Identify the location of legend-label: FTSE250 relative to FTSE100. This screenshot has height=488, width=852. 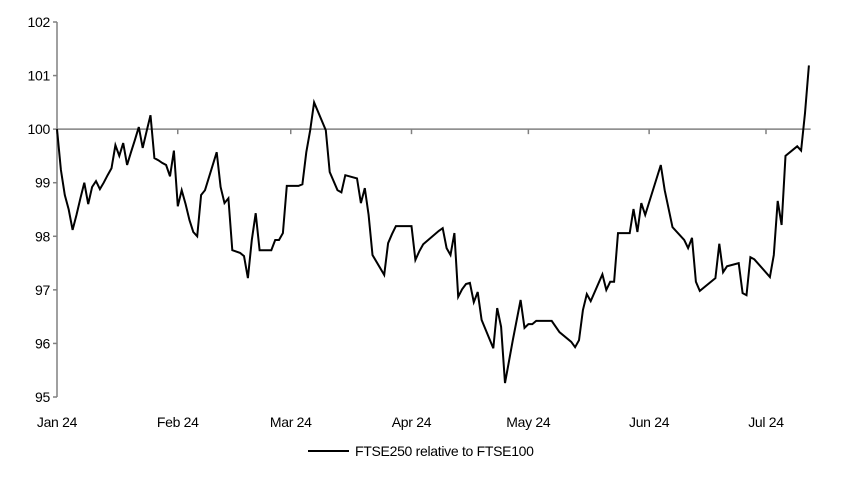
(444, 451).